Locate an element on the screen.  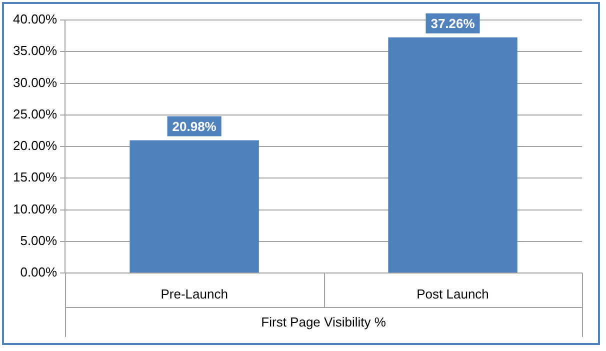
x-tick-label: Pre-Launch is located at coordinates (194, 294).